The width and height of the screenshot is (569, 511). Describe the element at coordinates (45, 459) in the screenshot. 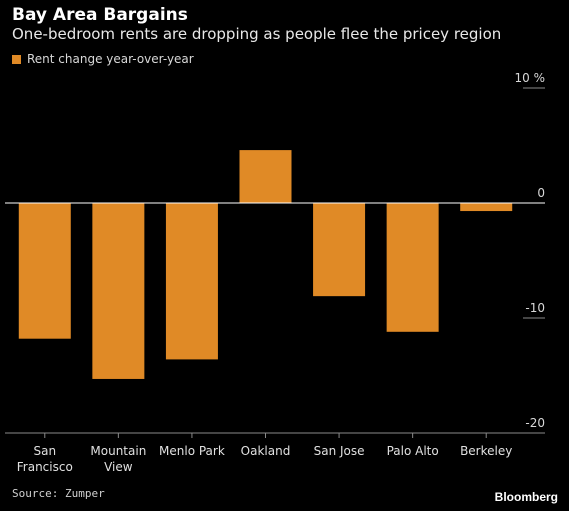

I see `x-tick-label: San Francisco` at that location.